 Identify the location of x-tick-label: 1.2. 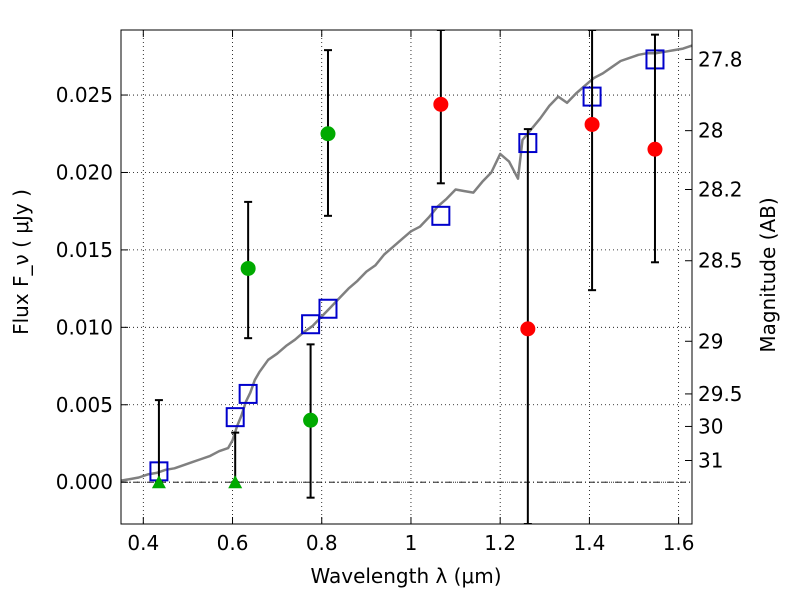
(500, 543).